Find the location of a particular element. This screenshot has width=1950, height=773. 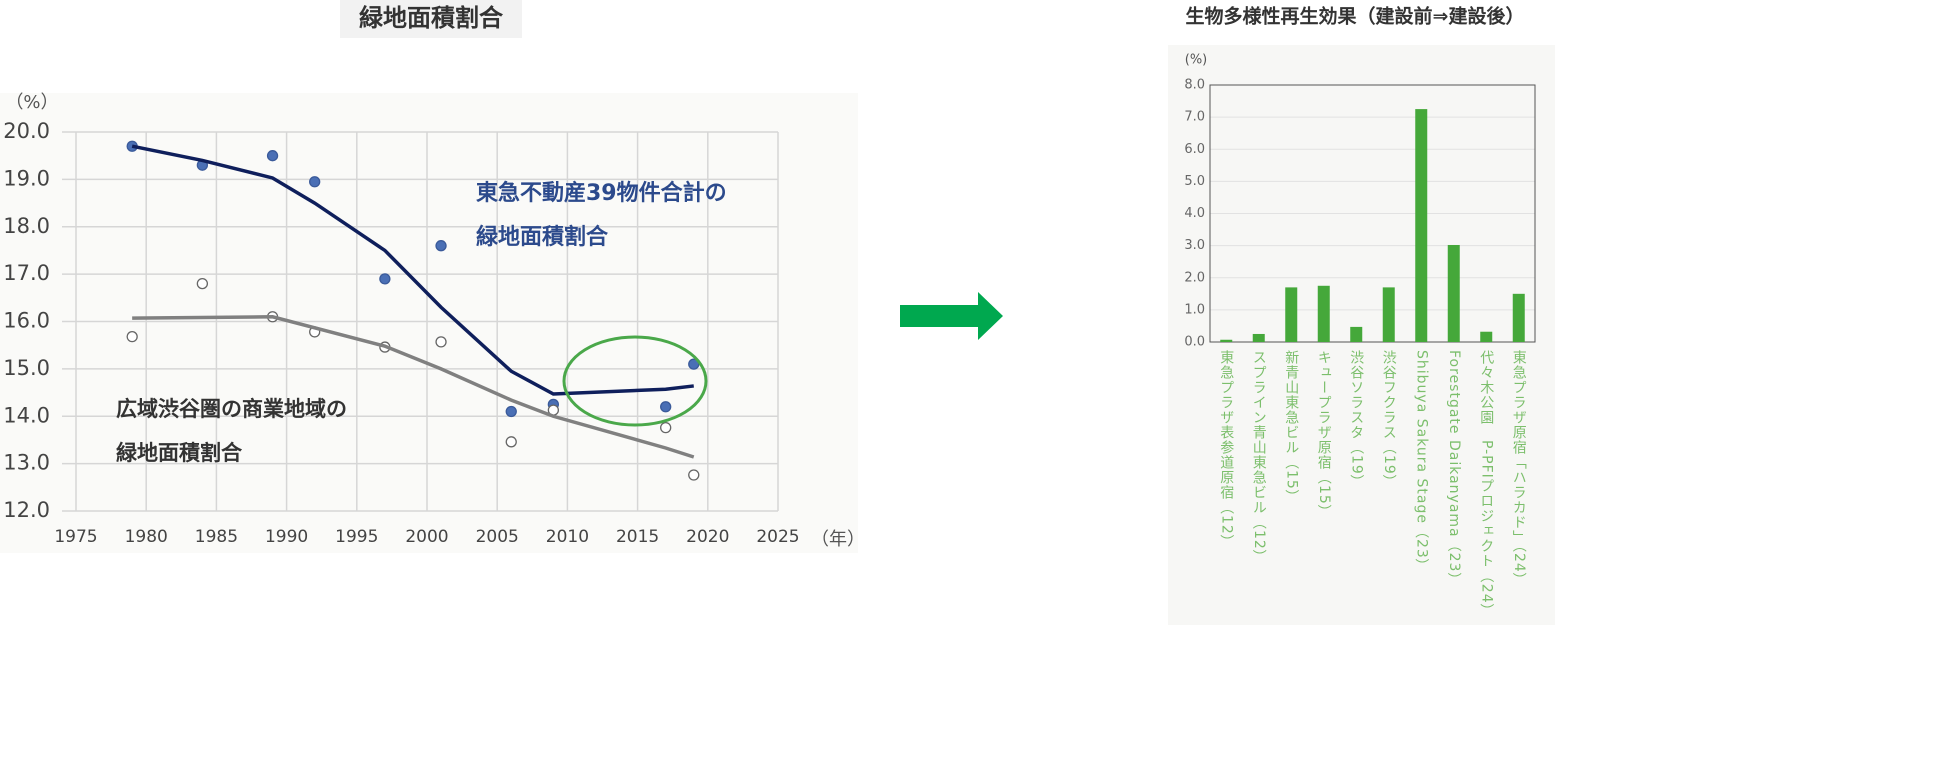

y-tick-label: 0.0 is located at coordinates (1194, 342).